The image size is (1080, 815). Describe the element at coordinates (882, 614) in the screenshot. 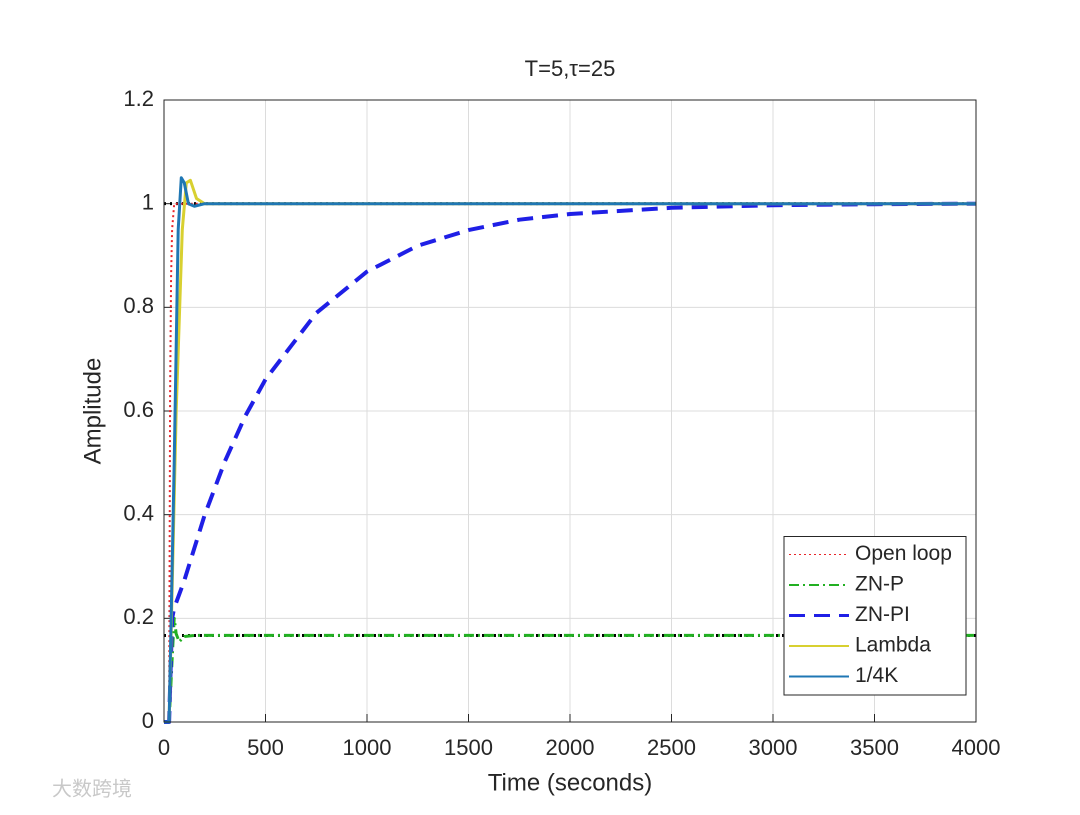

I see `legend-label: ZN-PI` at that location.